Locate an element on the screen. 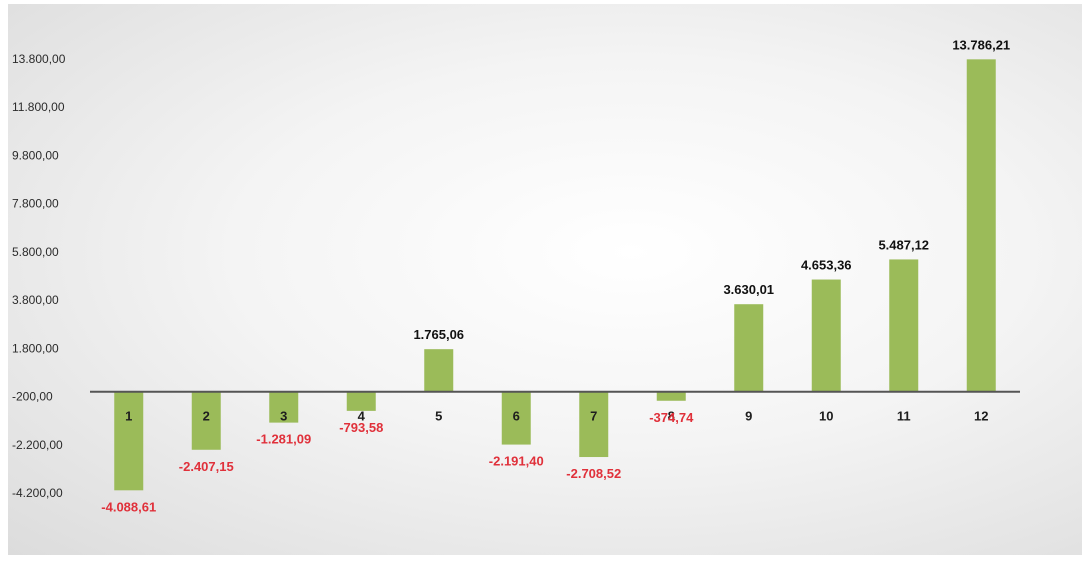 Image resolution: width=1090 pixels, height=561 pixels. category-label: 9 is located at coordinates (748, 416).